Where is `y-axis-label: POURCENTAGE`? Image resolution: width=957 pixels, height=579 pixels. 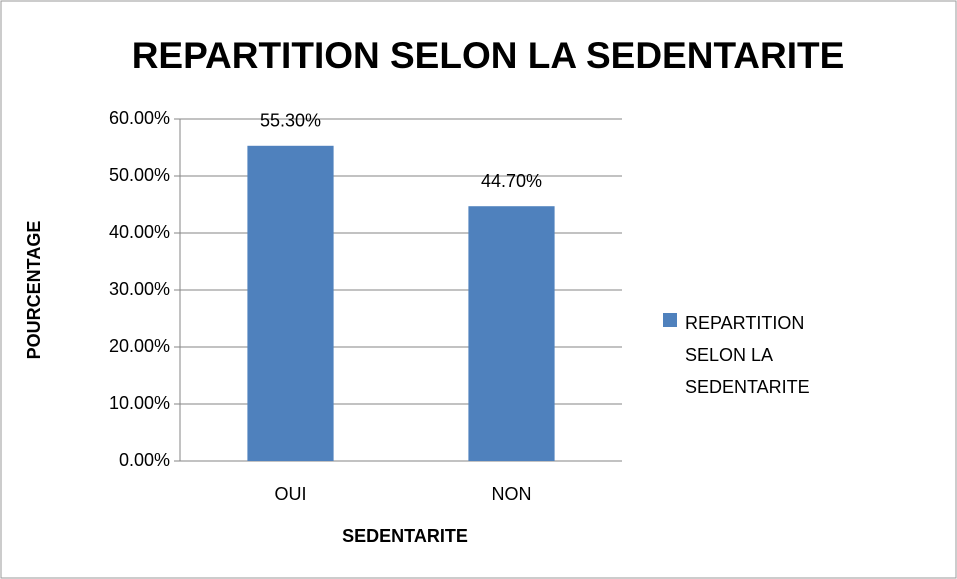 y-axis-label: POURCENTAGE is located at coordinates (34, 290).